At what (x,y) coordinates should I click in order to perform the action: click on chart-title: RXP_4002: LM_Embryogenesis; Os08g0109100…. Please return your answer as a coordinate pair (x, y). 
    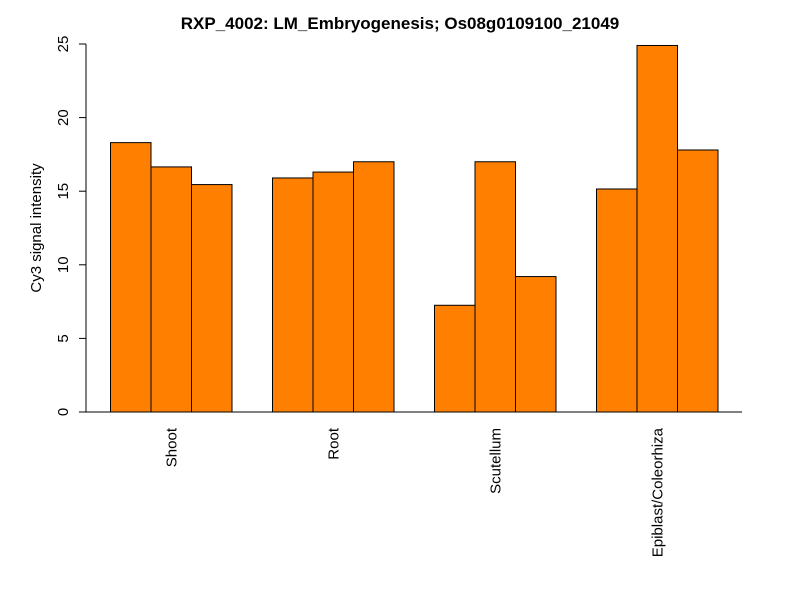
    Looking at the image, I should click on (400, 23).